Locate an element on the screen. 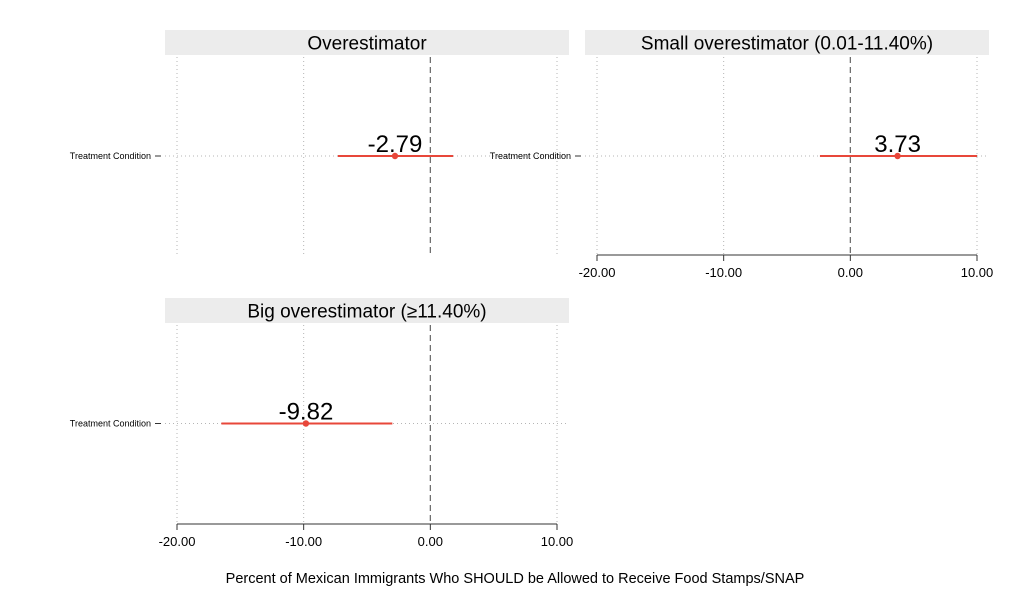 Image resolution: width=1024 pixels, height=615 pixels. estimate-label: -2.79 is located at coordinates (395, 144).